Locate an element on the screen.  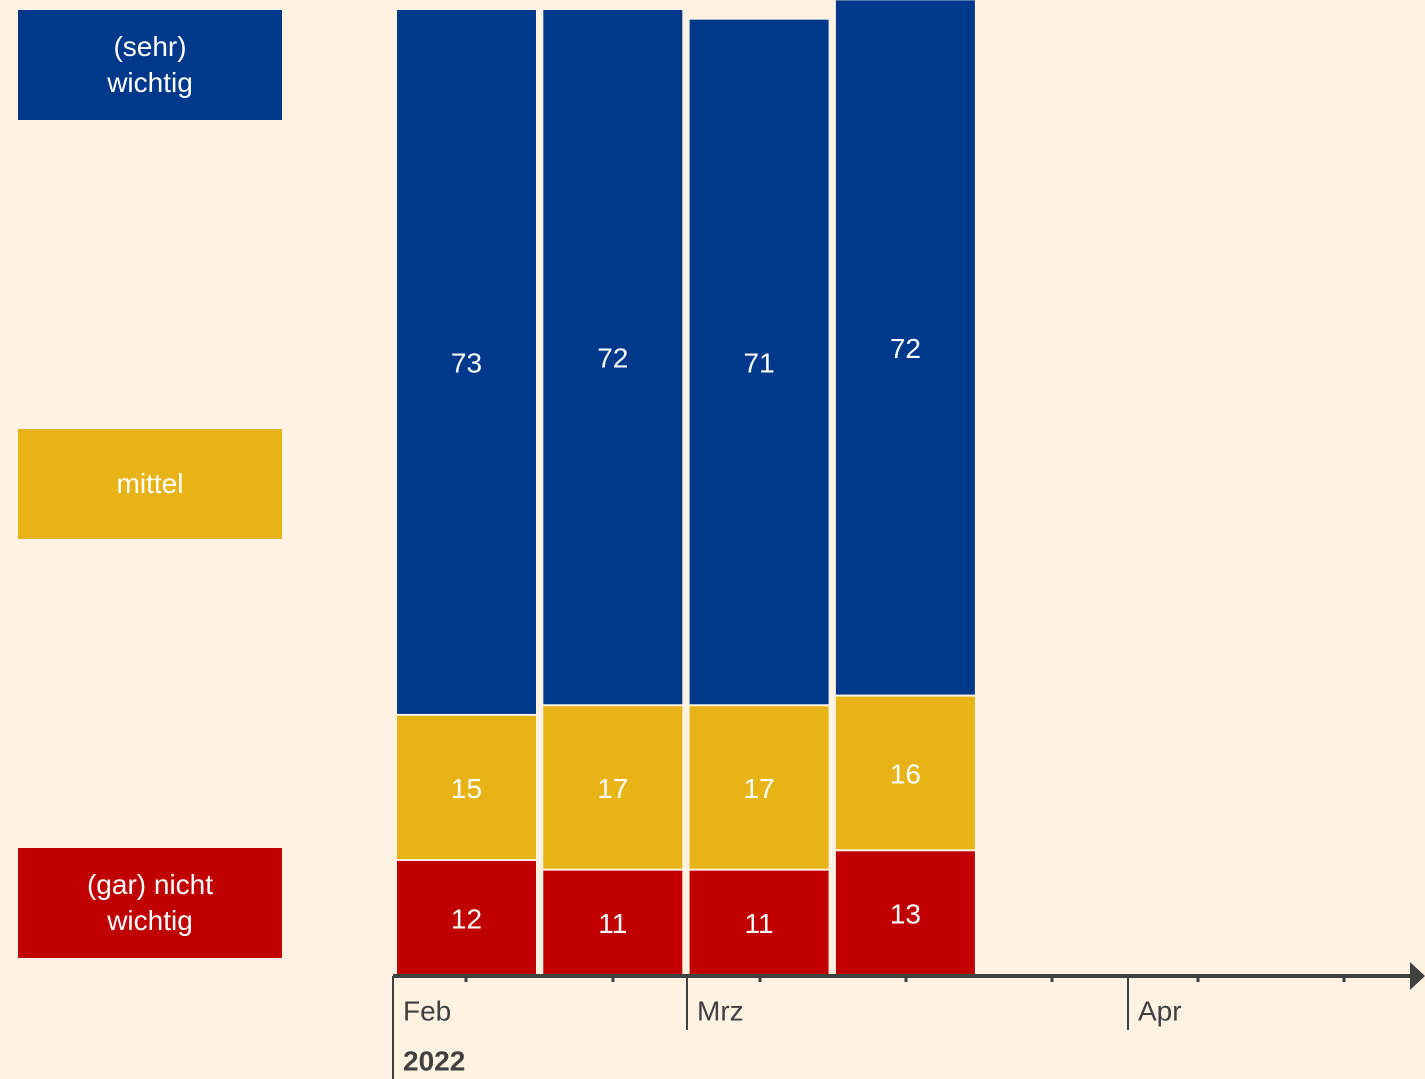
data-label: 71 is located at coordinates (759, 362).